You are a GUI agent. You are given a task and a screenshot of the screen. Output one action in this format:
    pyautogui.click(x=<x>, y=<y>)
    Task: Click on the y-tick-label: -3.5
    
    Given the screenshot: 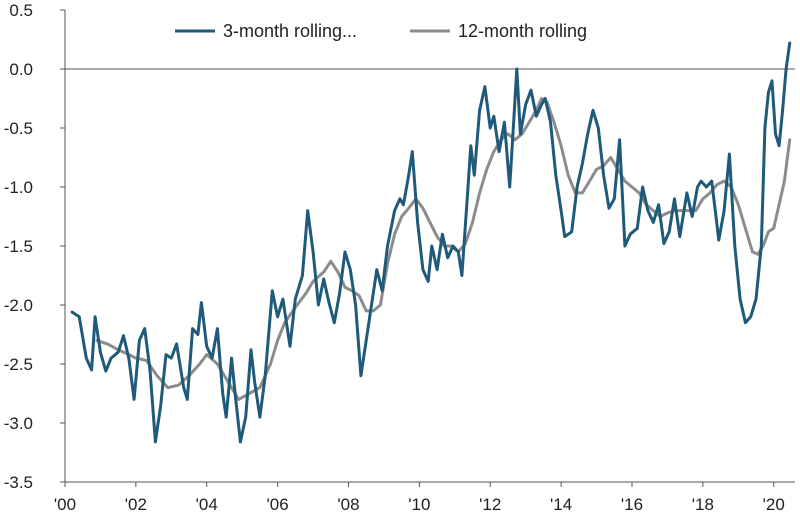 What is the action you would take?
    pyautogui.click(x=18, y=482)
    